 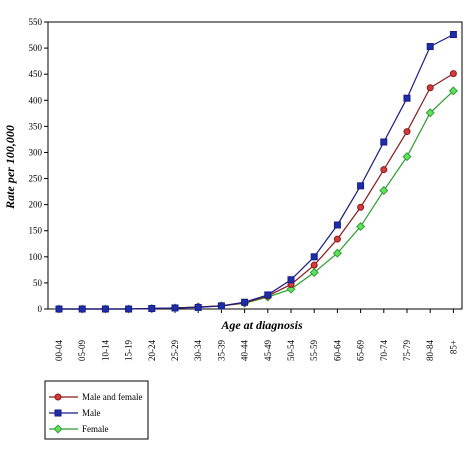 I want to click on x-tick-label: 40-44, so click(x=245, y=350).